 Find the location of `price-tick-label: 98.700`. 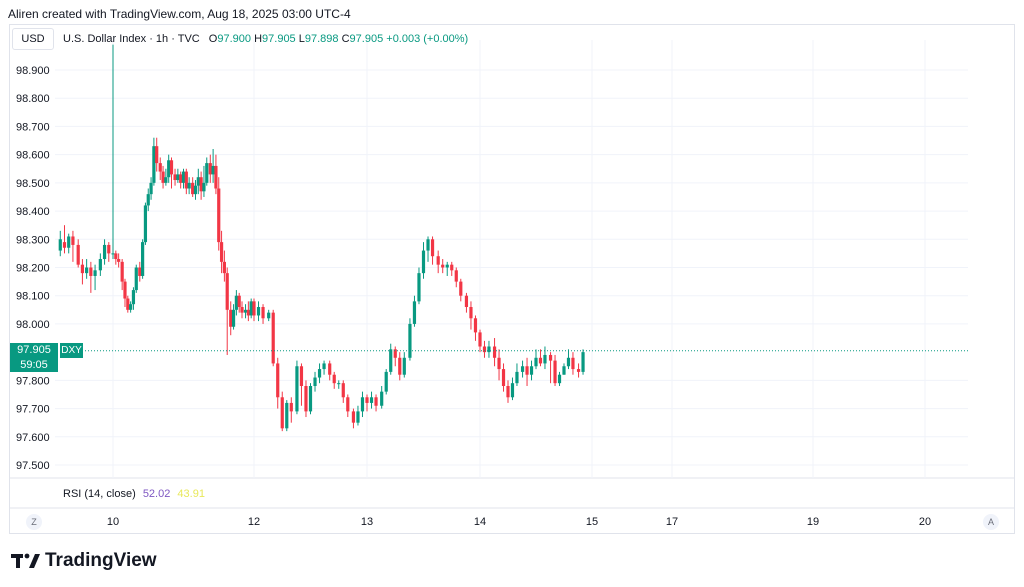

price-tick-label: 98.700 is located at coordinates (33, 127).